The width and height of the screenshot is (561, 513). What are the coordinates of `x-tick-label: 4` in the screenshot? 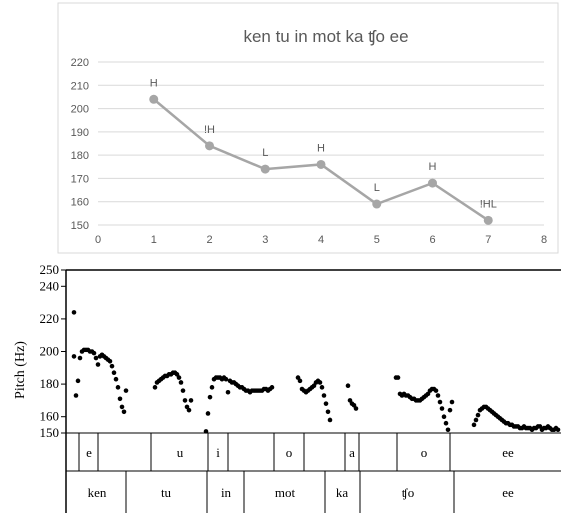 It's located at (321, 240).